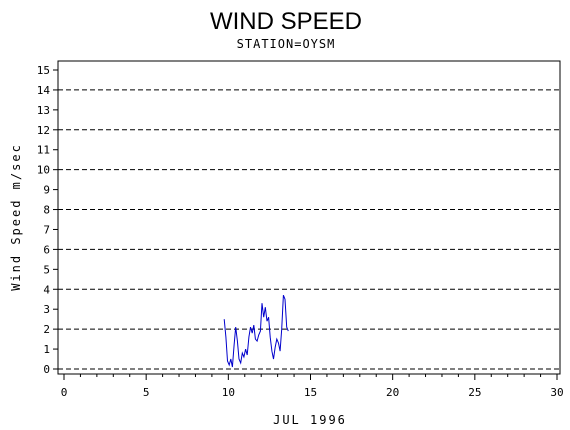  What do you see at coordinates (46, 289) in the screenshot?
I see `y-tick-label: 4` at bounding box center [46, 289].